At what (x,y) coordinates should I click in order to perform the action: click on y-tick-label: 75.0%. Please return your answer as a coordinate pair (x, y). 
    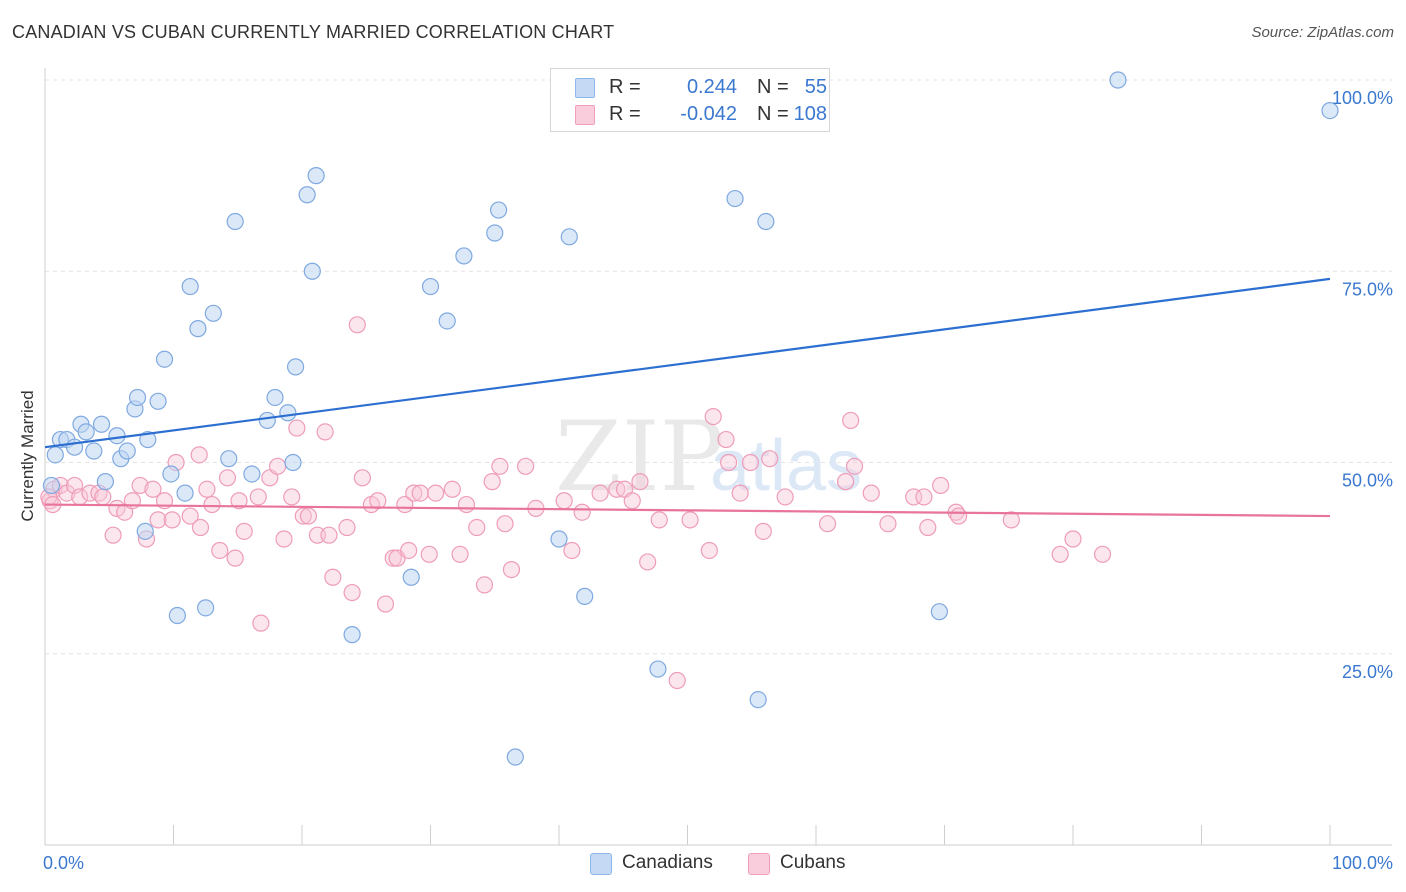
    Looking at the image, I should click on (1367, 289).